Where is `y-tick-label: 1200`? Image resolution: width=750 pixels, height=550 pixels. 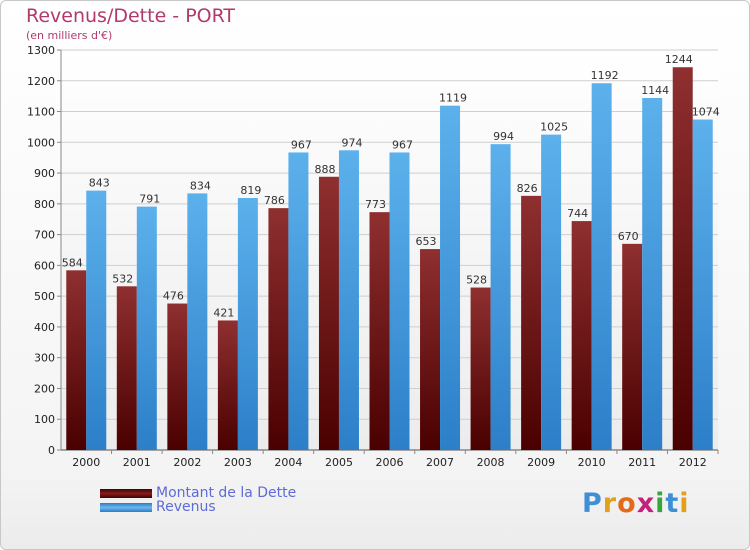 y-tick-label: 1200 is located at coordinates (41, 81).